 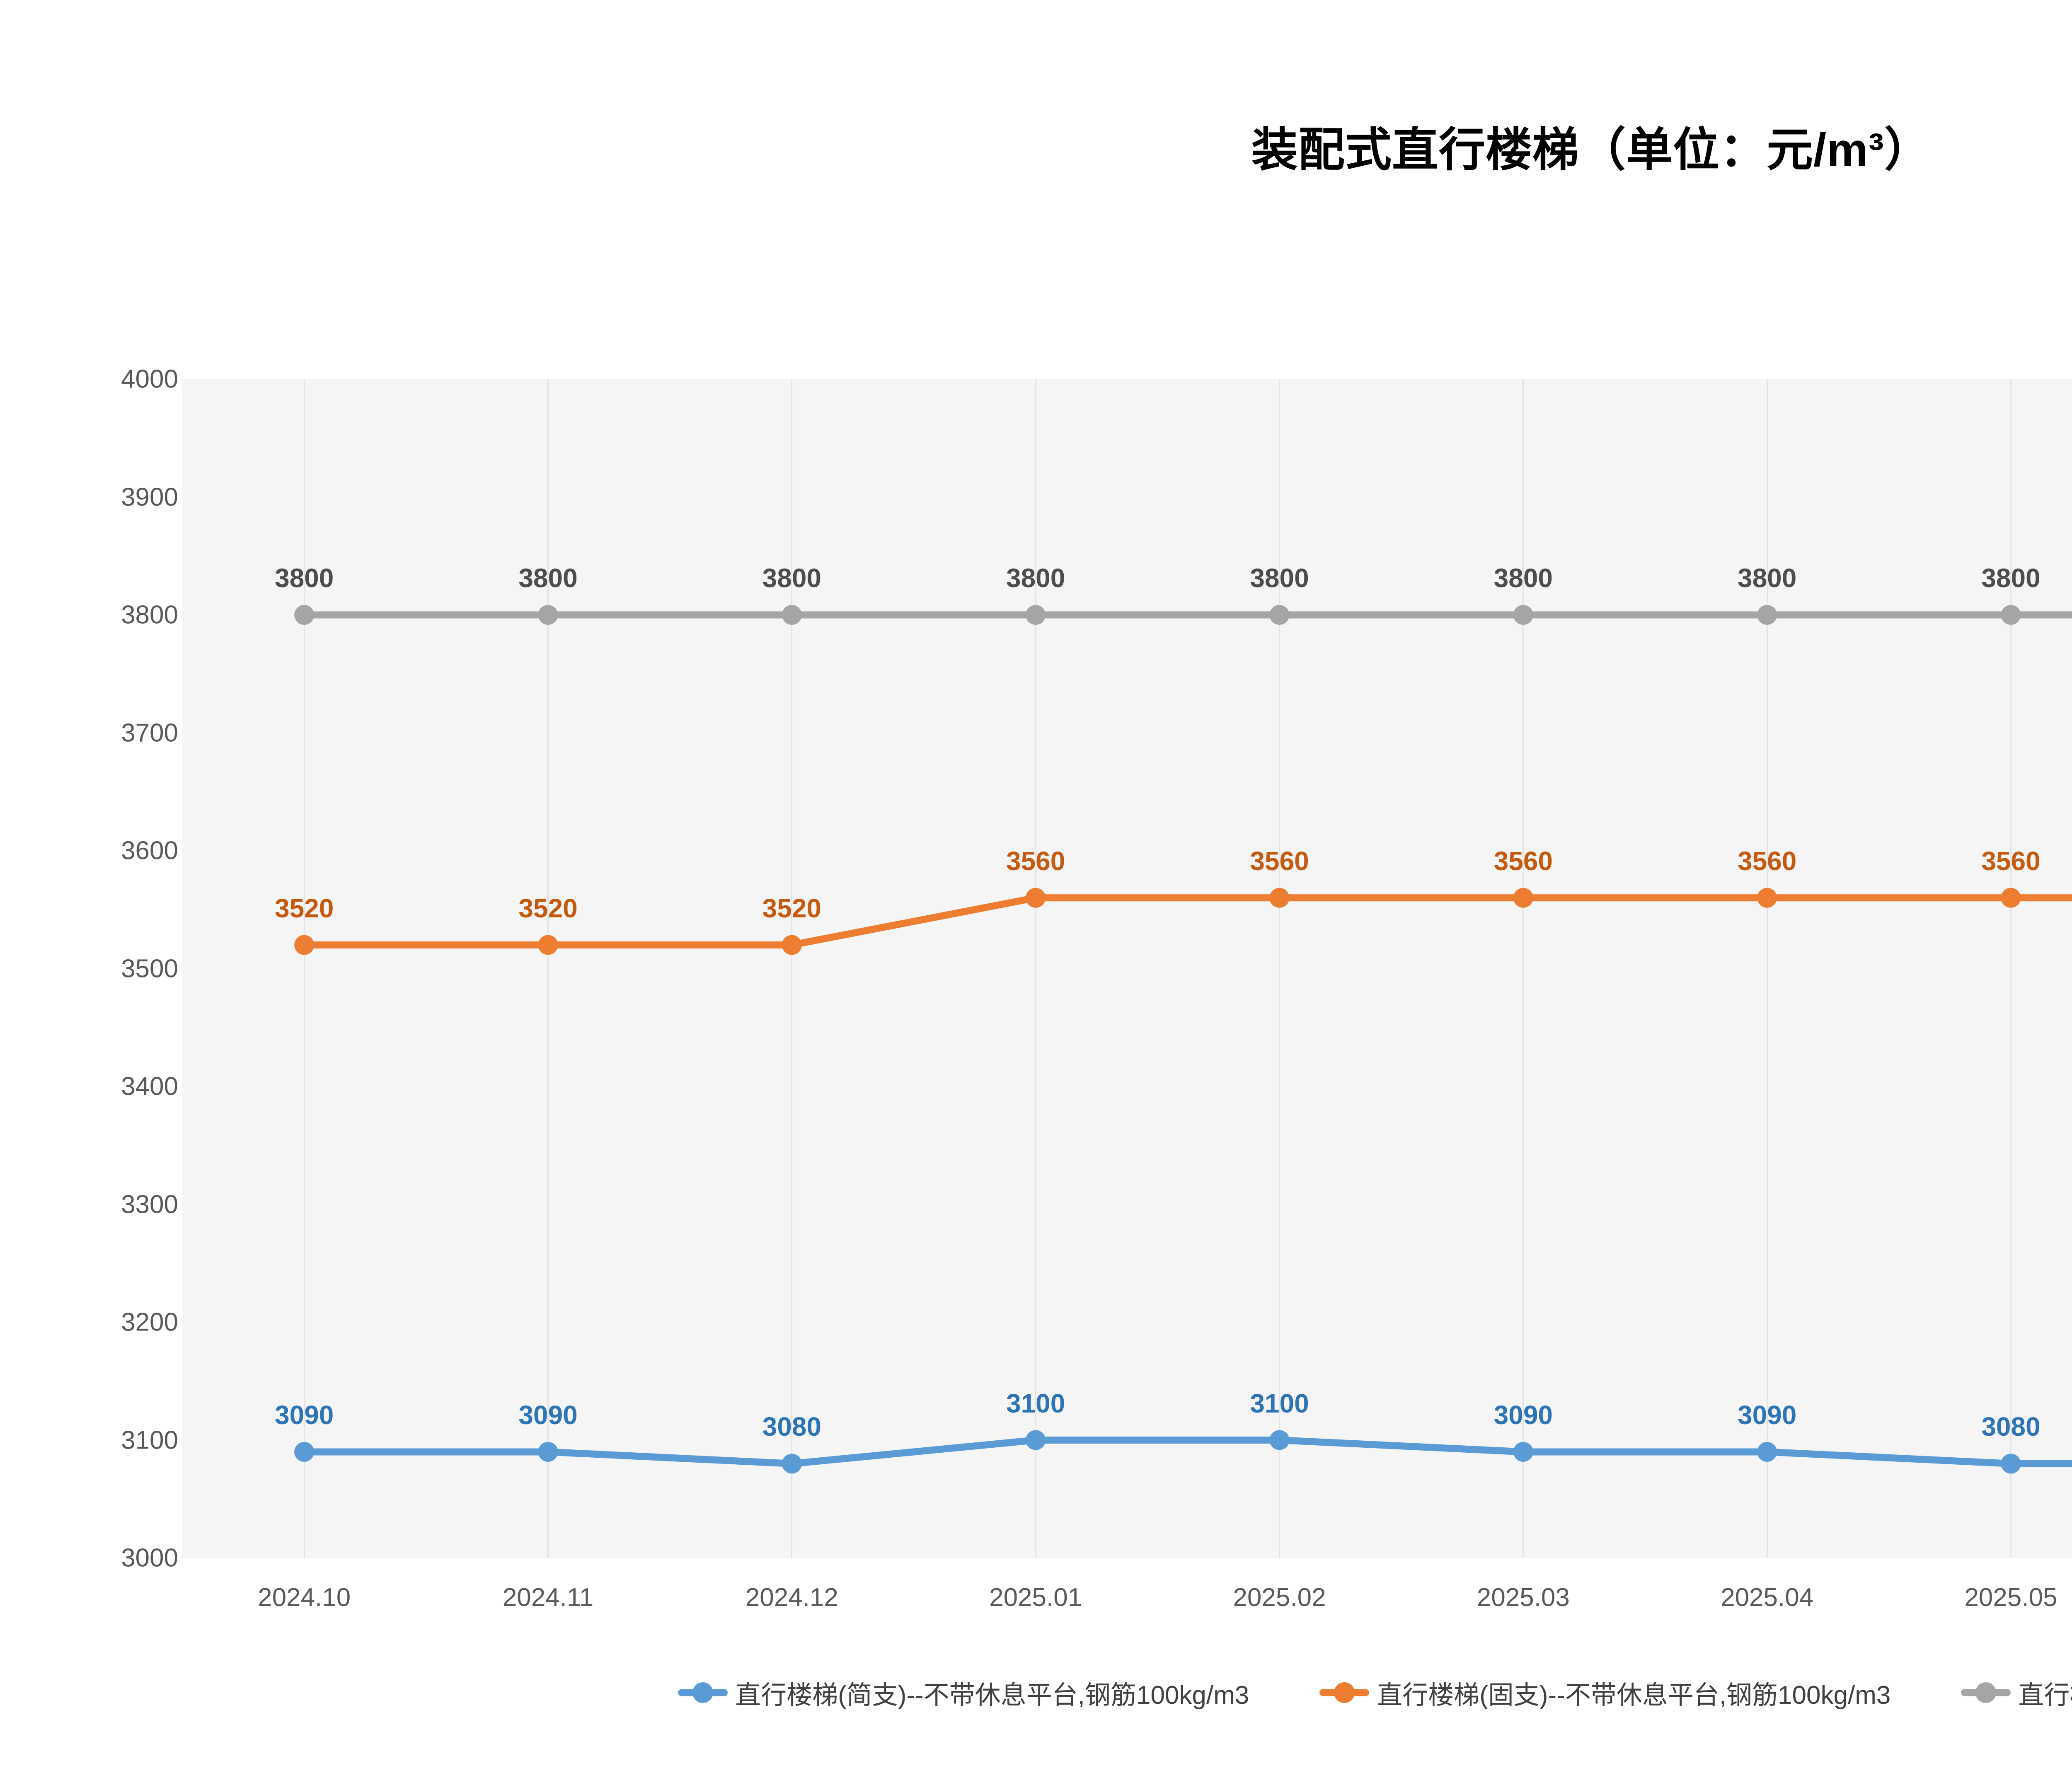 I want to click on y-axis-tick-label: 3200, so click(x=149, y=1322).